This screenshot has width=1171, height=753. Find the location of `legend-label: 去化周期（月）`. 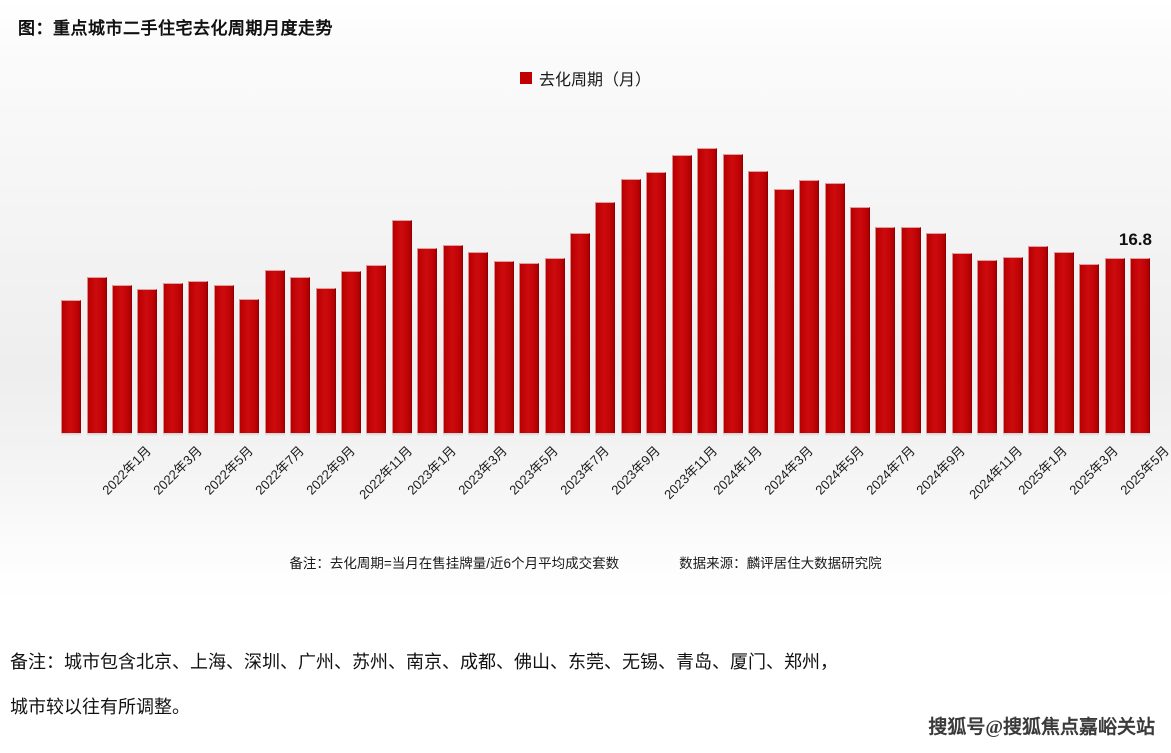

legend-label: 去化周期（月） is located at coordinates (594, 80).